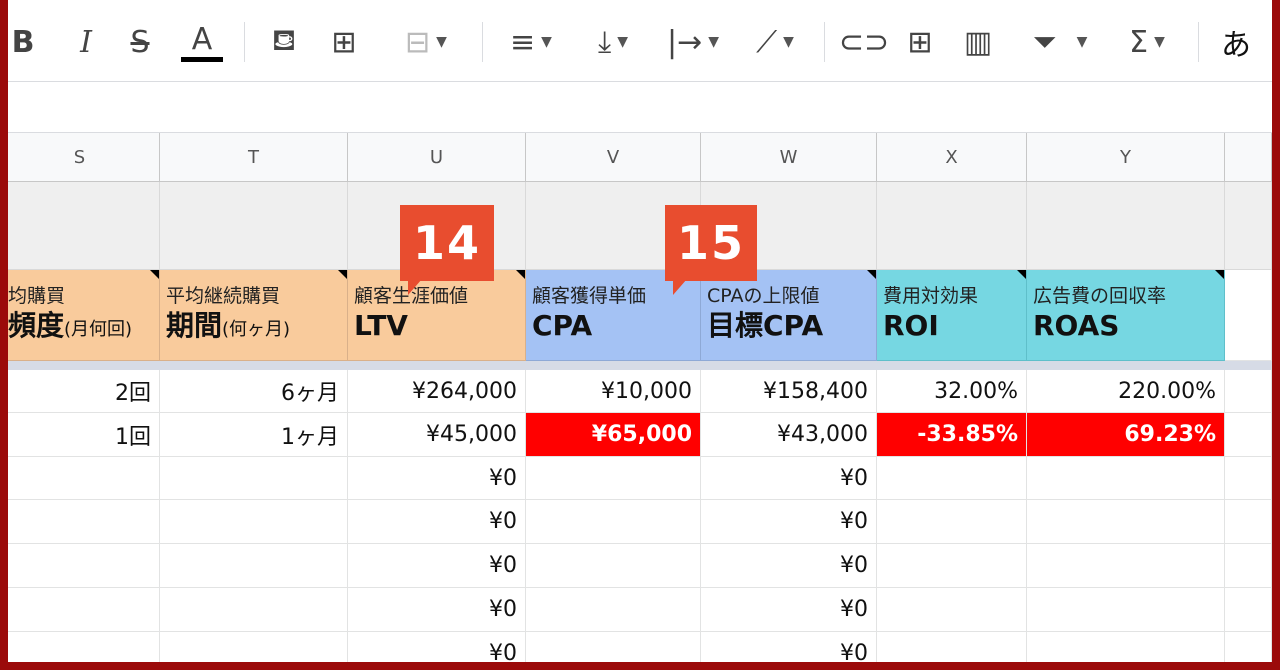 The height and width of the screenshot is (670, 1280). I want to click on header-label: 費用対効果, so click(931, 296).